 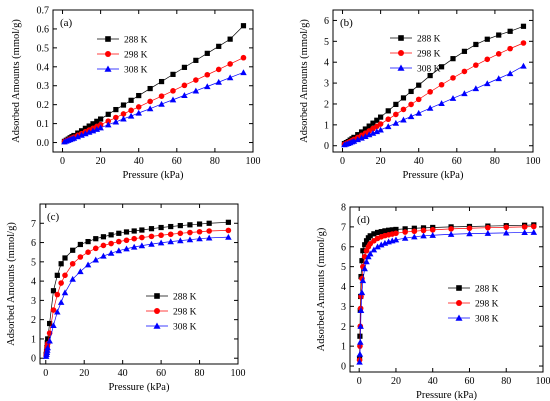 I want to click on x-tick-label: 20, so click(x=381, y=161).